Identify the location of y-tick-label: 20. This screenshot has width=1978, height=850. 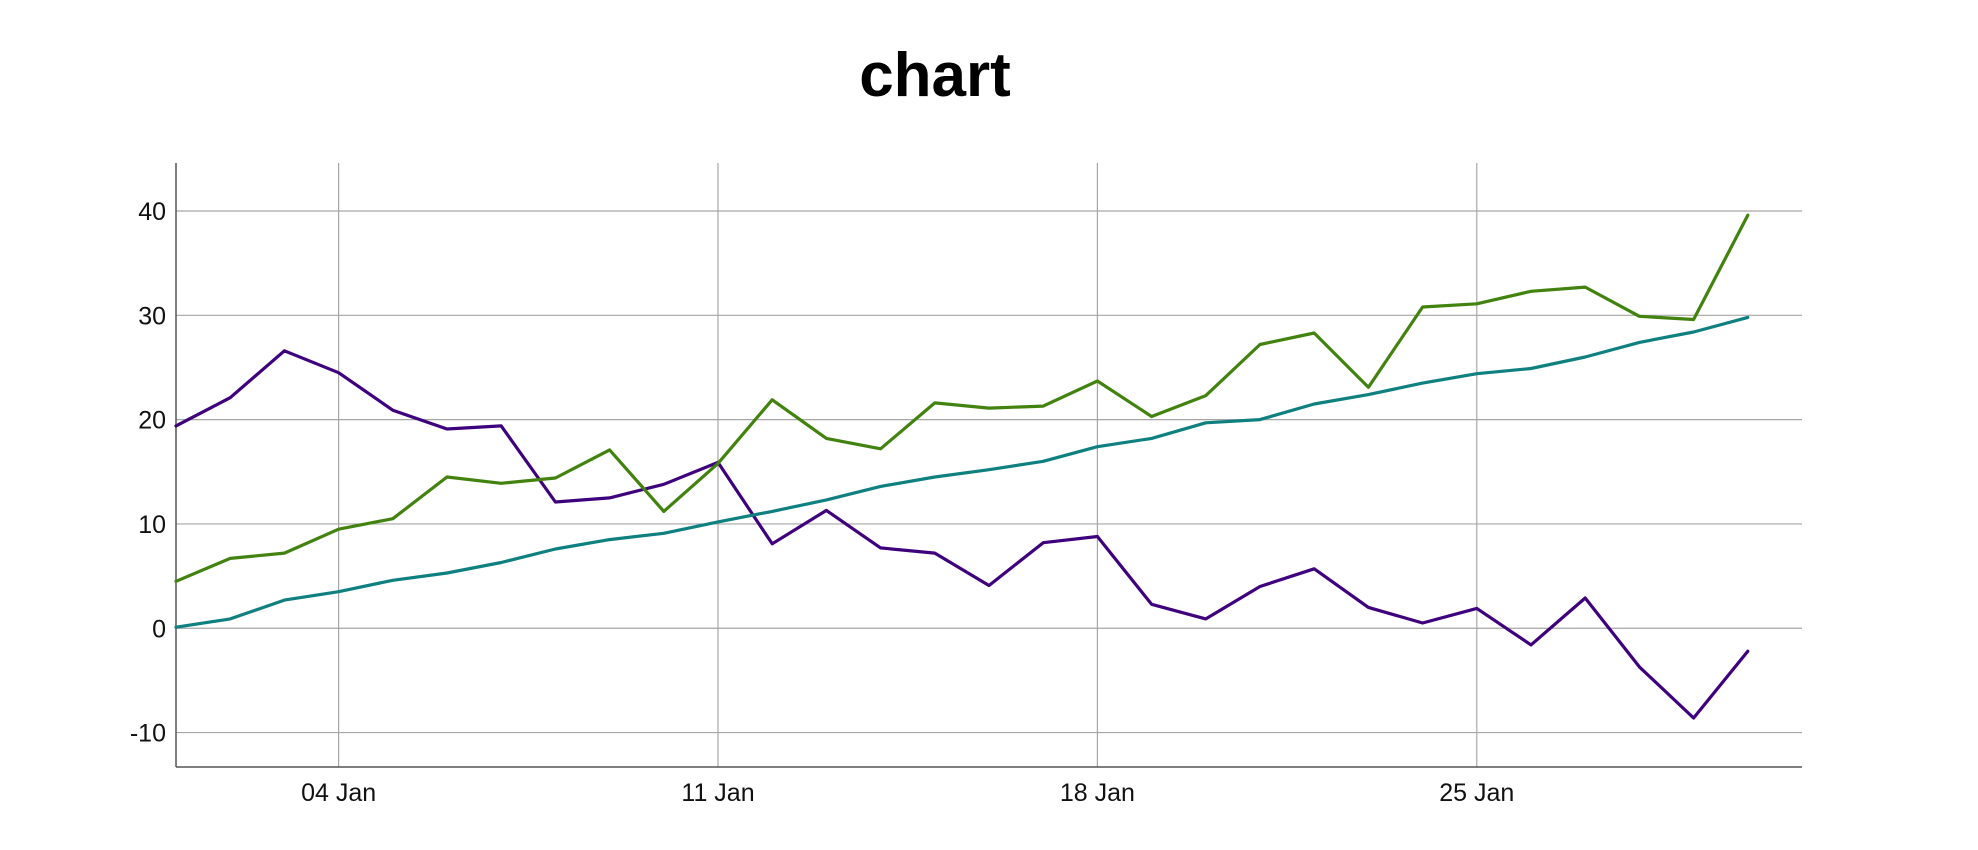
(152, 421).